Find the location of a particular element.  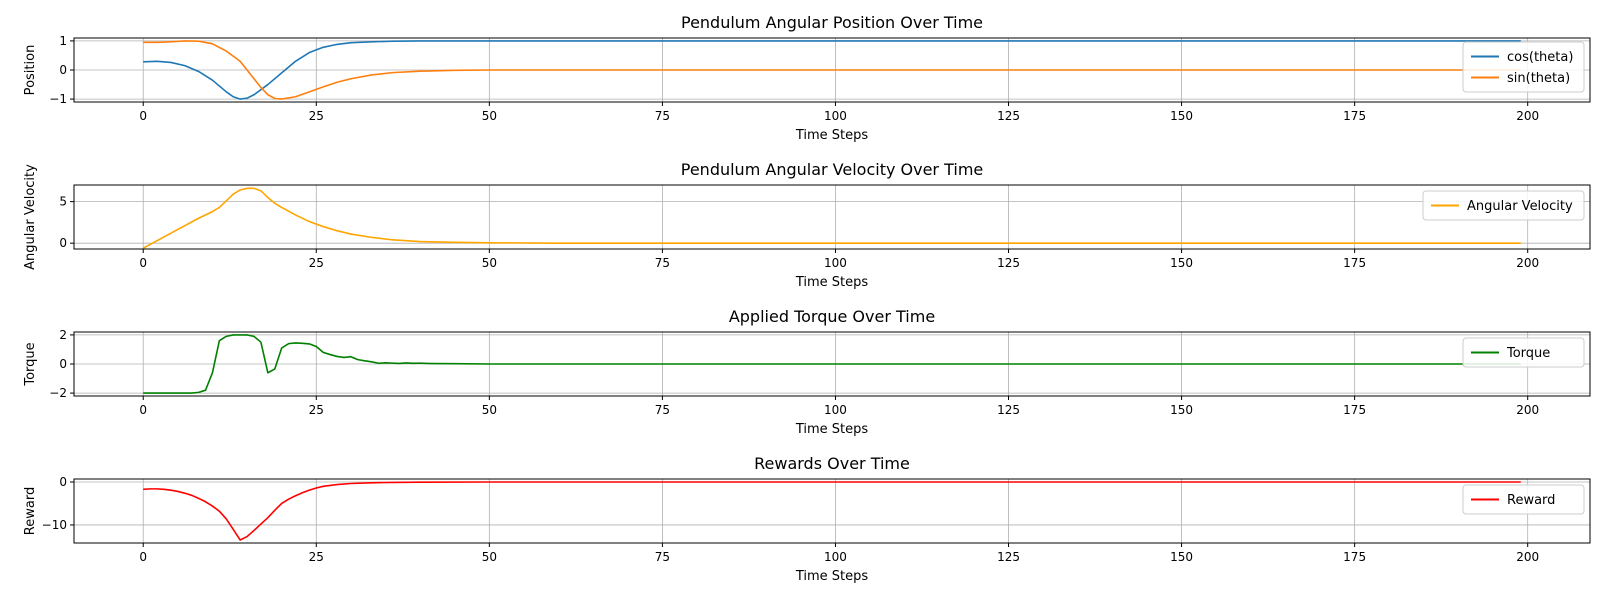

chart-title: Pendulum Angular Velocity Over Time is located at coordinates (832, 169).